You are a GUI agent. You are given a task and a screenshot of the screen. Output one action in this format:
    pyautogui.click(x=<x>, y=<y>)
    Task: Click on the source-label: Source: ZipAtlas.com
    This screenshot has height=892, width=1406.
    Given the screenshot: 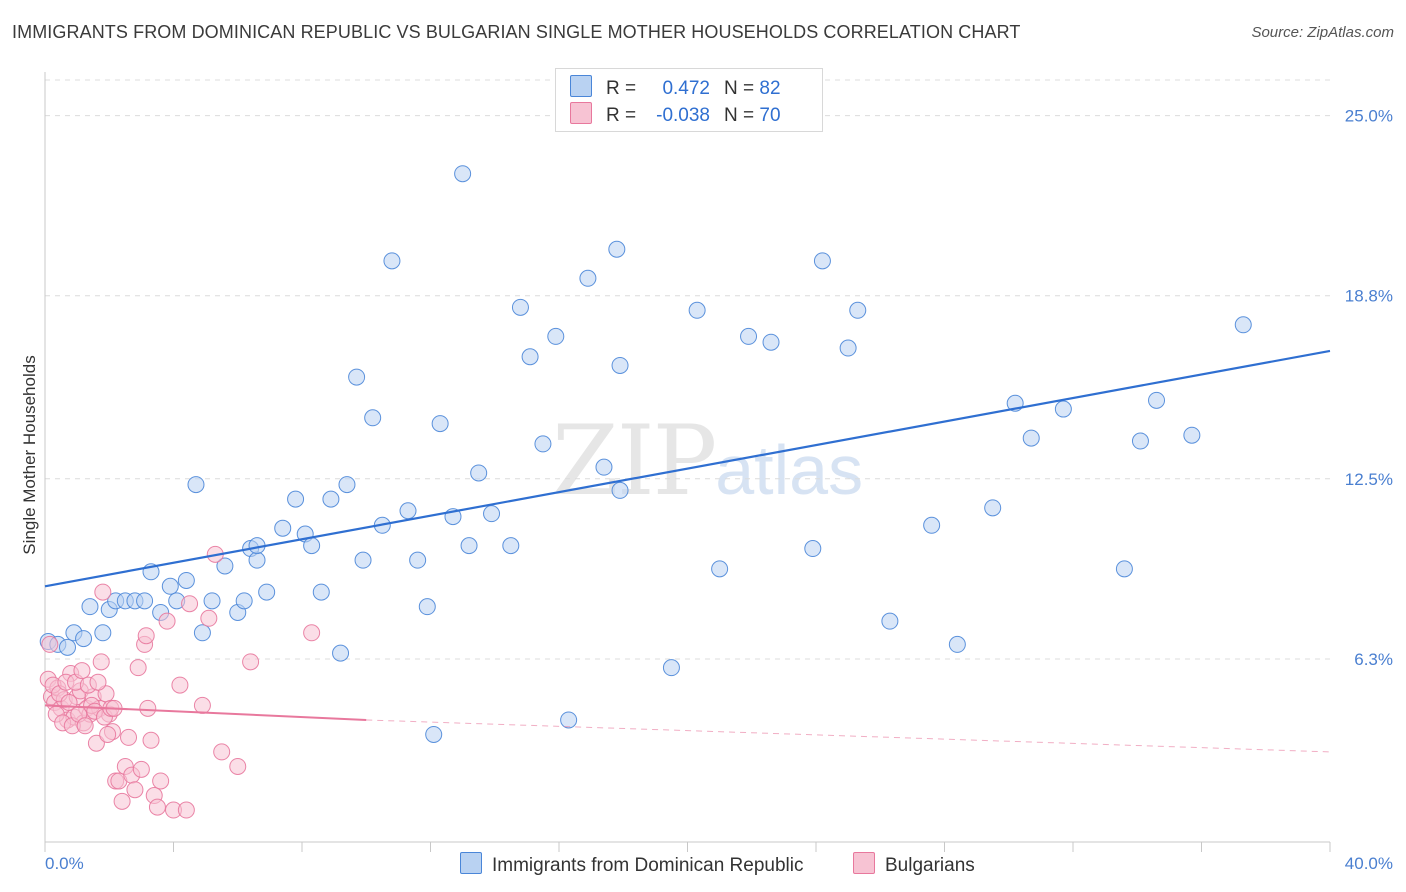 What is the action you would take?
    pyautogui.click(x=1322, y=32)
    